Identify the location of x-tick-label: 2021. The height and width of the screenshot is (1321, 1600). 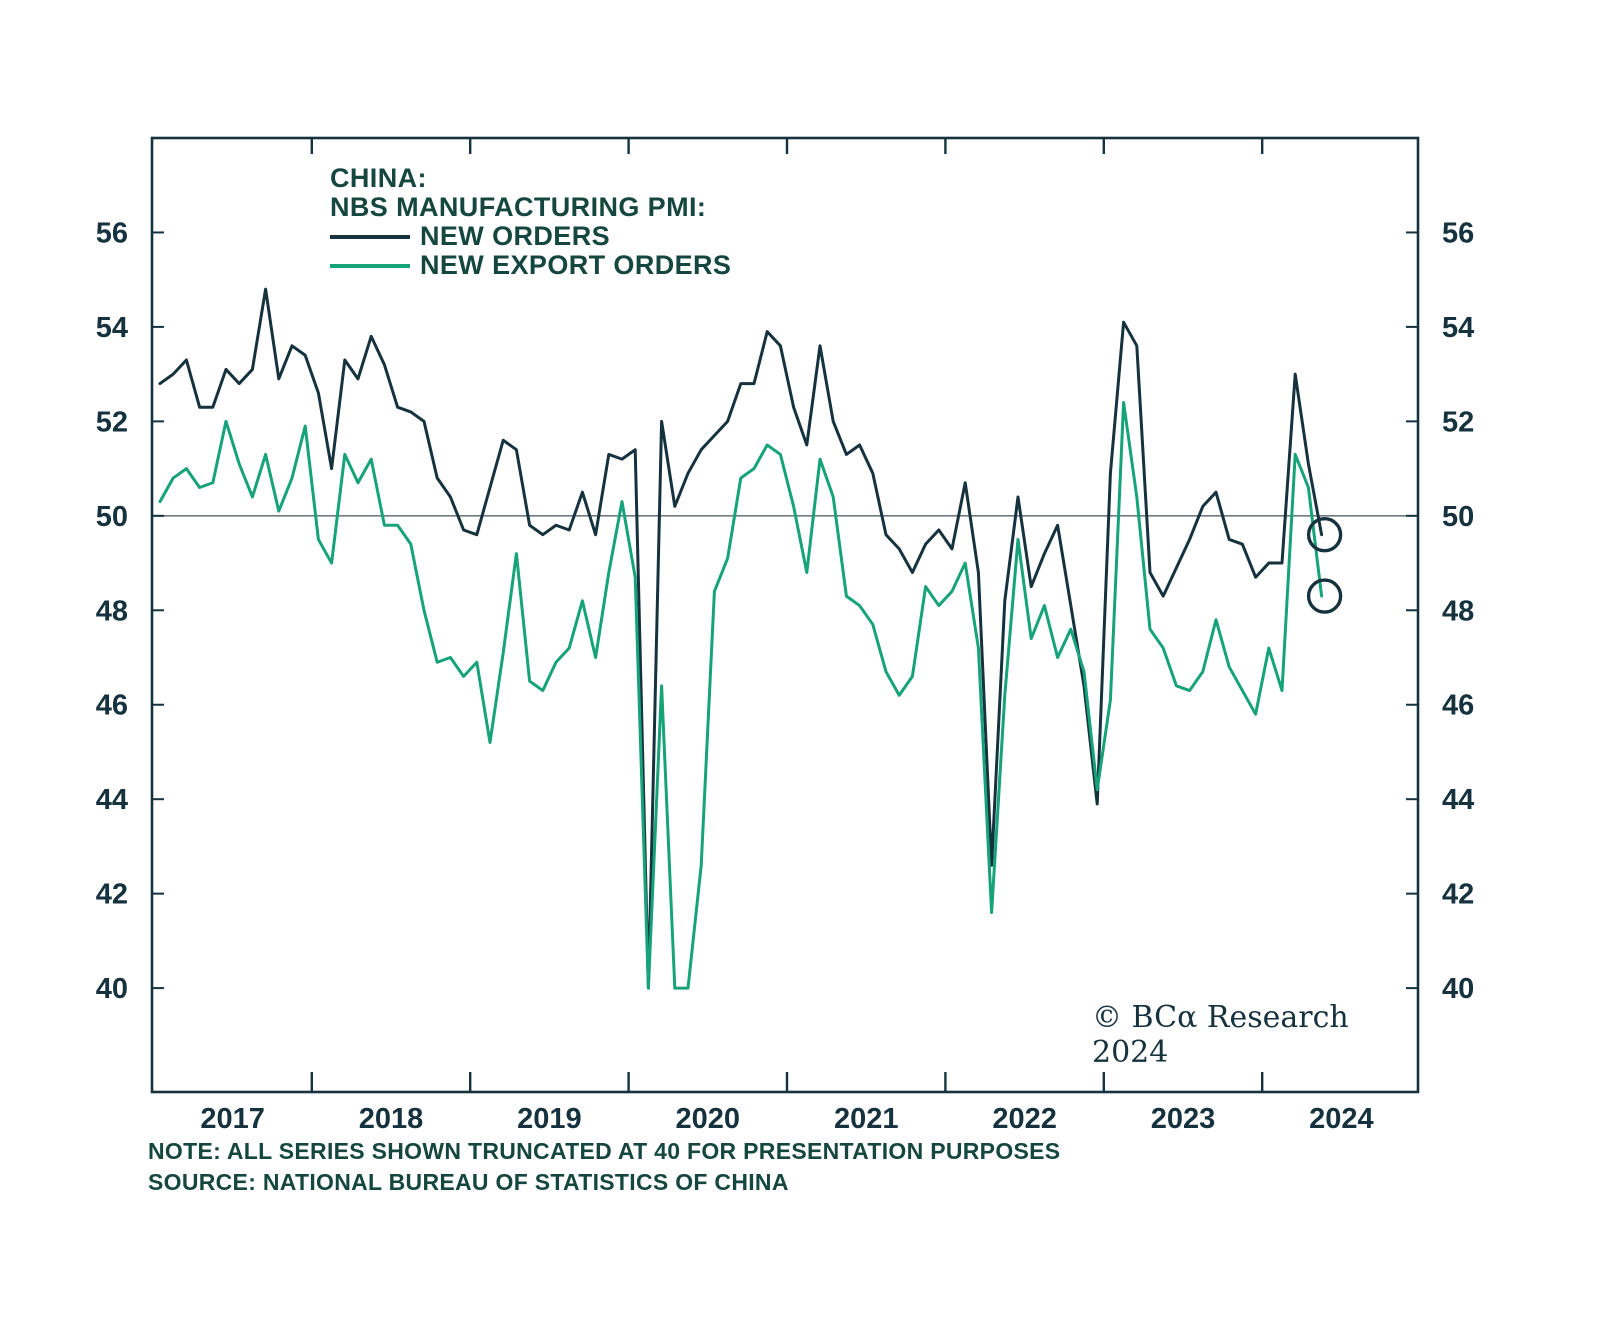
(866, 1119).